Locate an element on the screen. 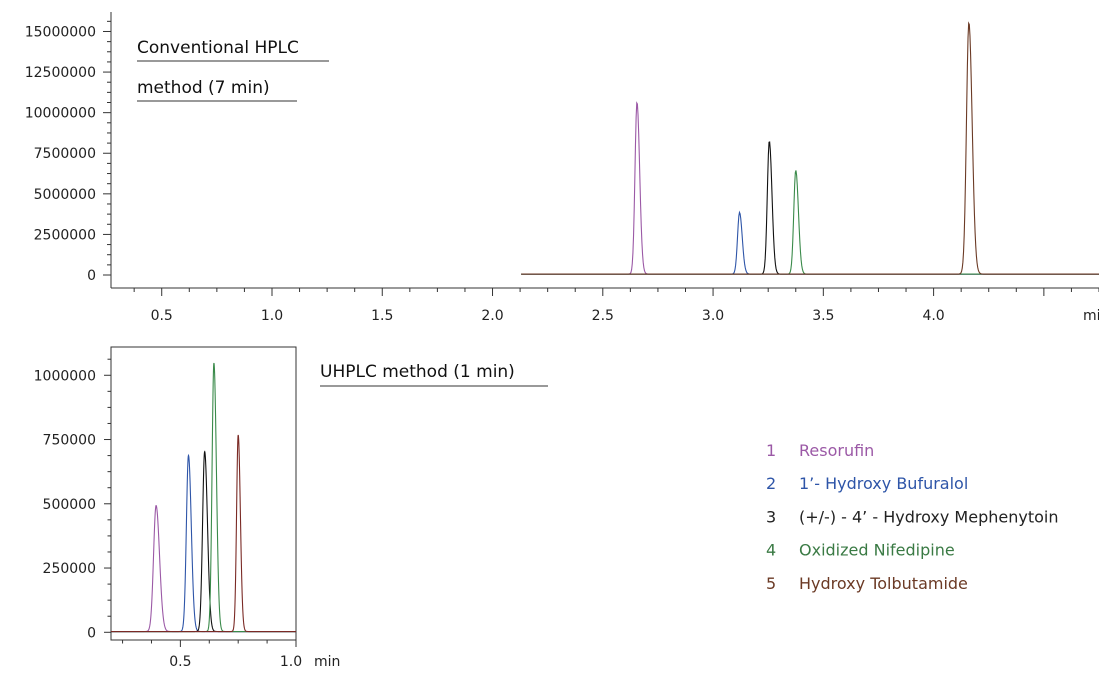  legend-item-name: (+/-) - 4’ - Hydroxy Mephenytoin is located at coordinates (928, 516).